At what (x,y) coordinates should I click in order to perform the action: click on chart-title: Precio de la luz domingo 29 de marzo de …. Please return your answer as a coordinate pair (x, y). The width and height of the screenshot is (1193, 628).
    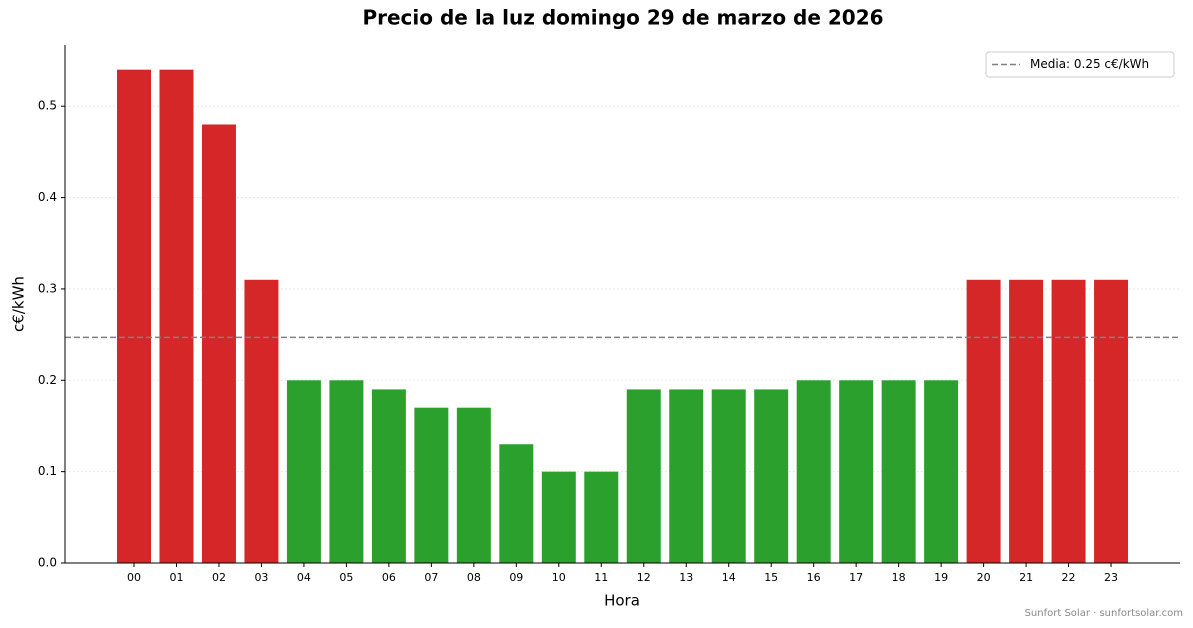
    Looking at the image, I should click on (622, 18).